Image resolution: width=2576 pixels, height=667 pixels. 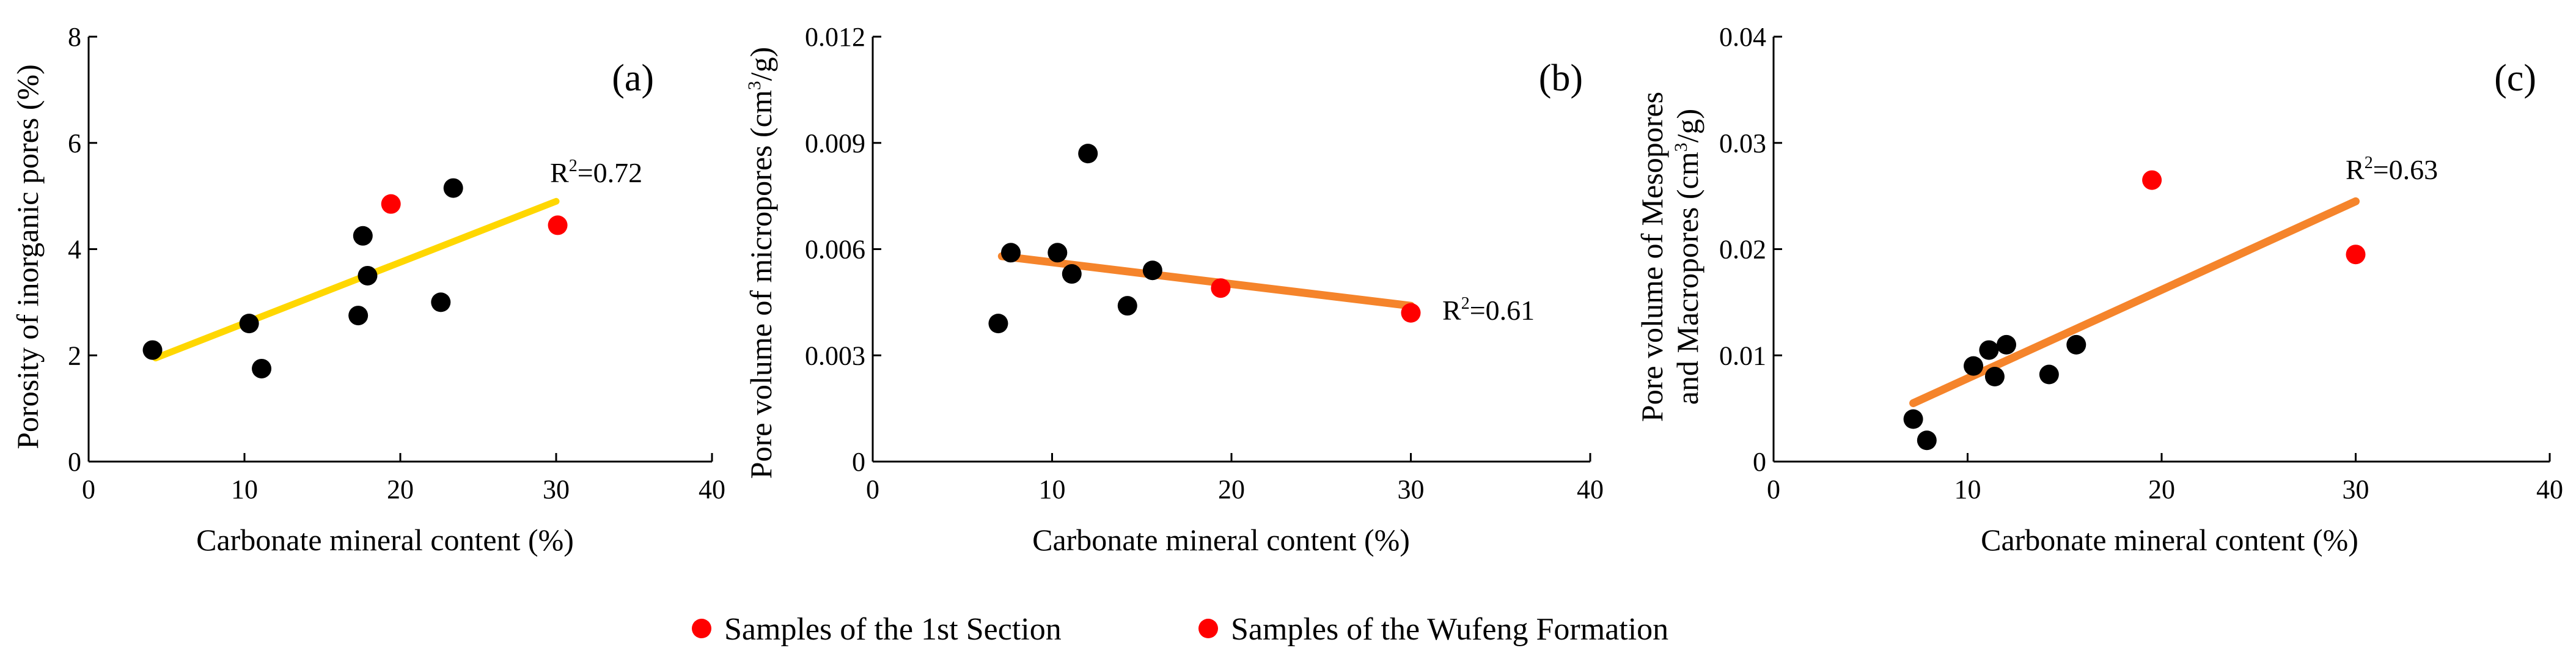 I want to click on panel-b-y-tick-label: 0.012, so click(x=835, y=37).